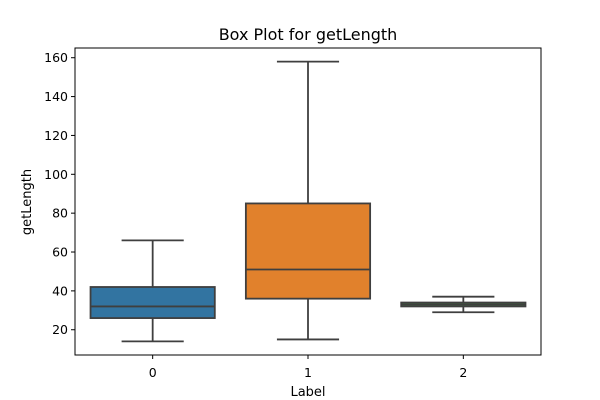 This screenshot has height=400, width=600. What do you see at coordinates (60, 329) in the screenshot?
I see `y-tick-label: 20` at bounding box center [60, 329].